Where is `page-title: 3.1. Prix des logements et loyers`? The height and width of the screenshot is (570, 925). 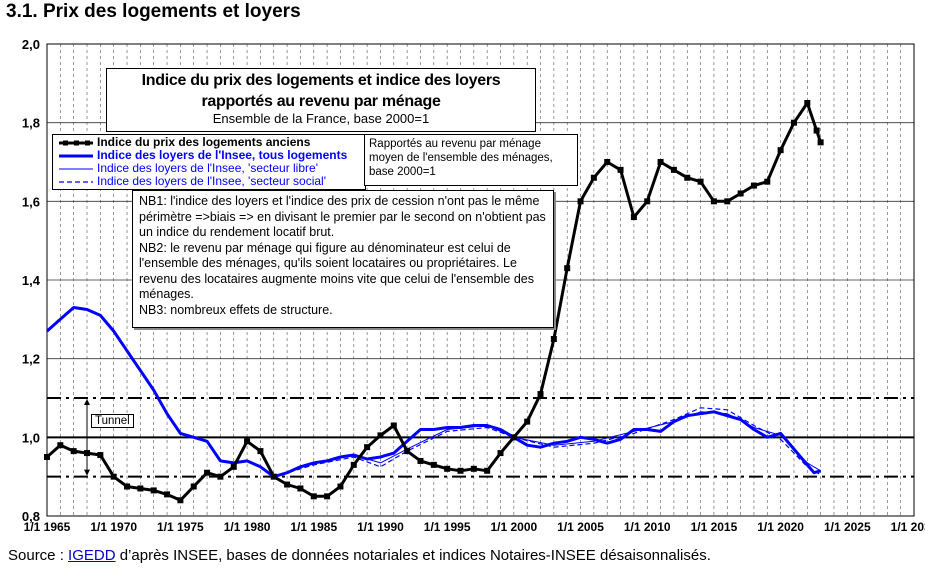
page-title: 3.1. Prix des logements et loyers is located at coordinates (153, 11).